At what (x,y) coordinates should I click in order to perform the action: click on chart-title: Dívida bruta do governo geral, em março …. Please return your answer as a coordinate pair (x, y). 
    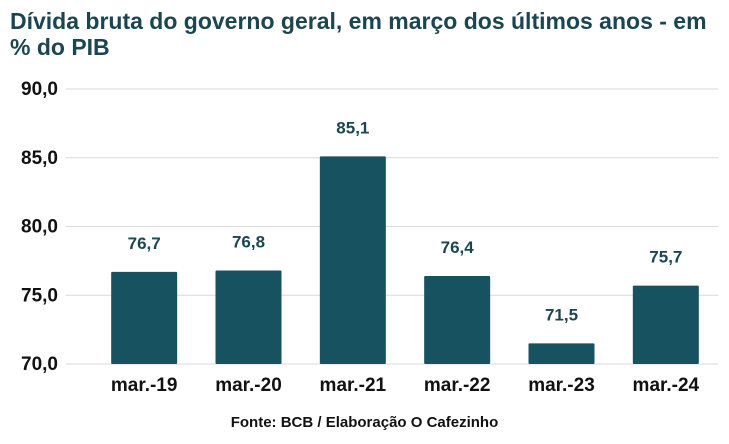
    Looking at the image, I should click on (358, 34).